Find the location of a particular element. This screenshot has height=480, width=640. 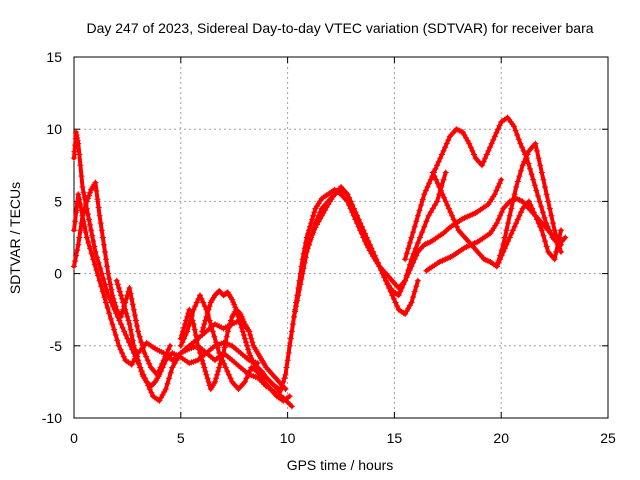

x-tick-label: 20 is located at coordinates (501, 438).